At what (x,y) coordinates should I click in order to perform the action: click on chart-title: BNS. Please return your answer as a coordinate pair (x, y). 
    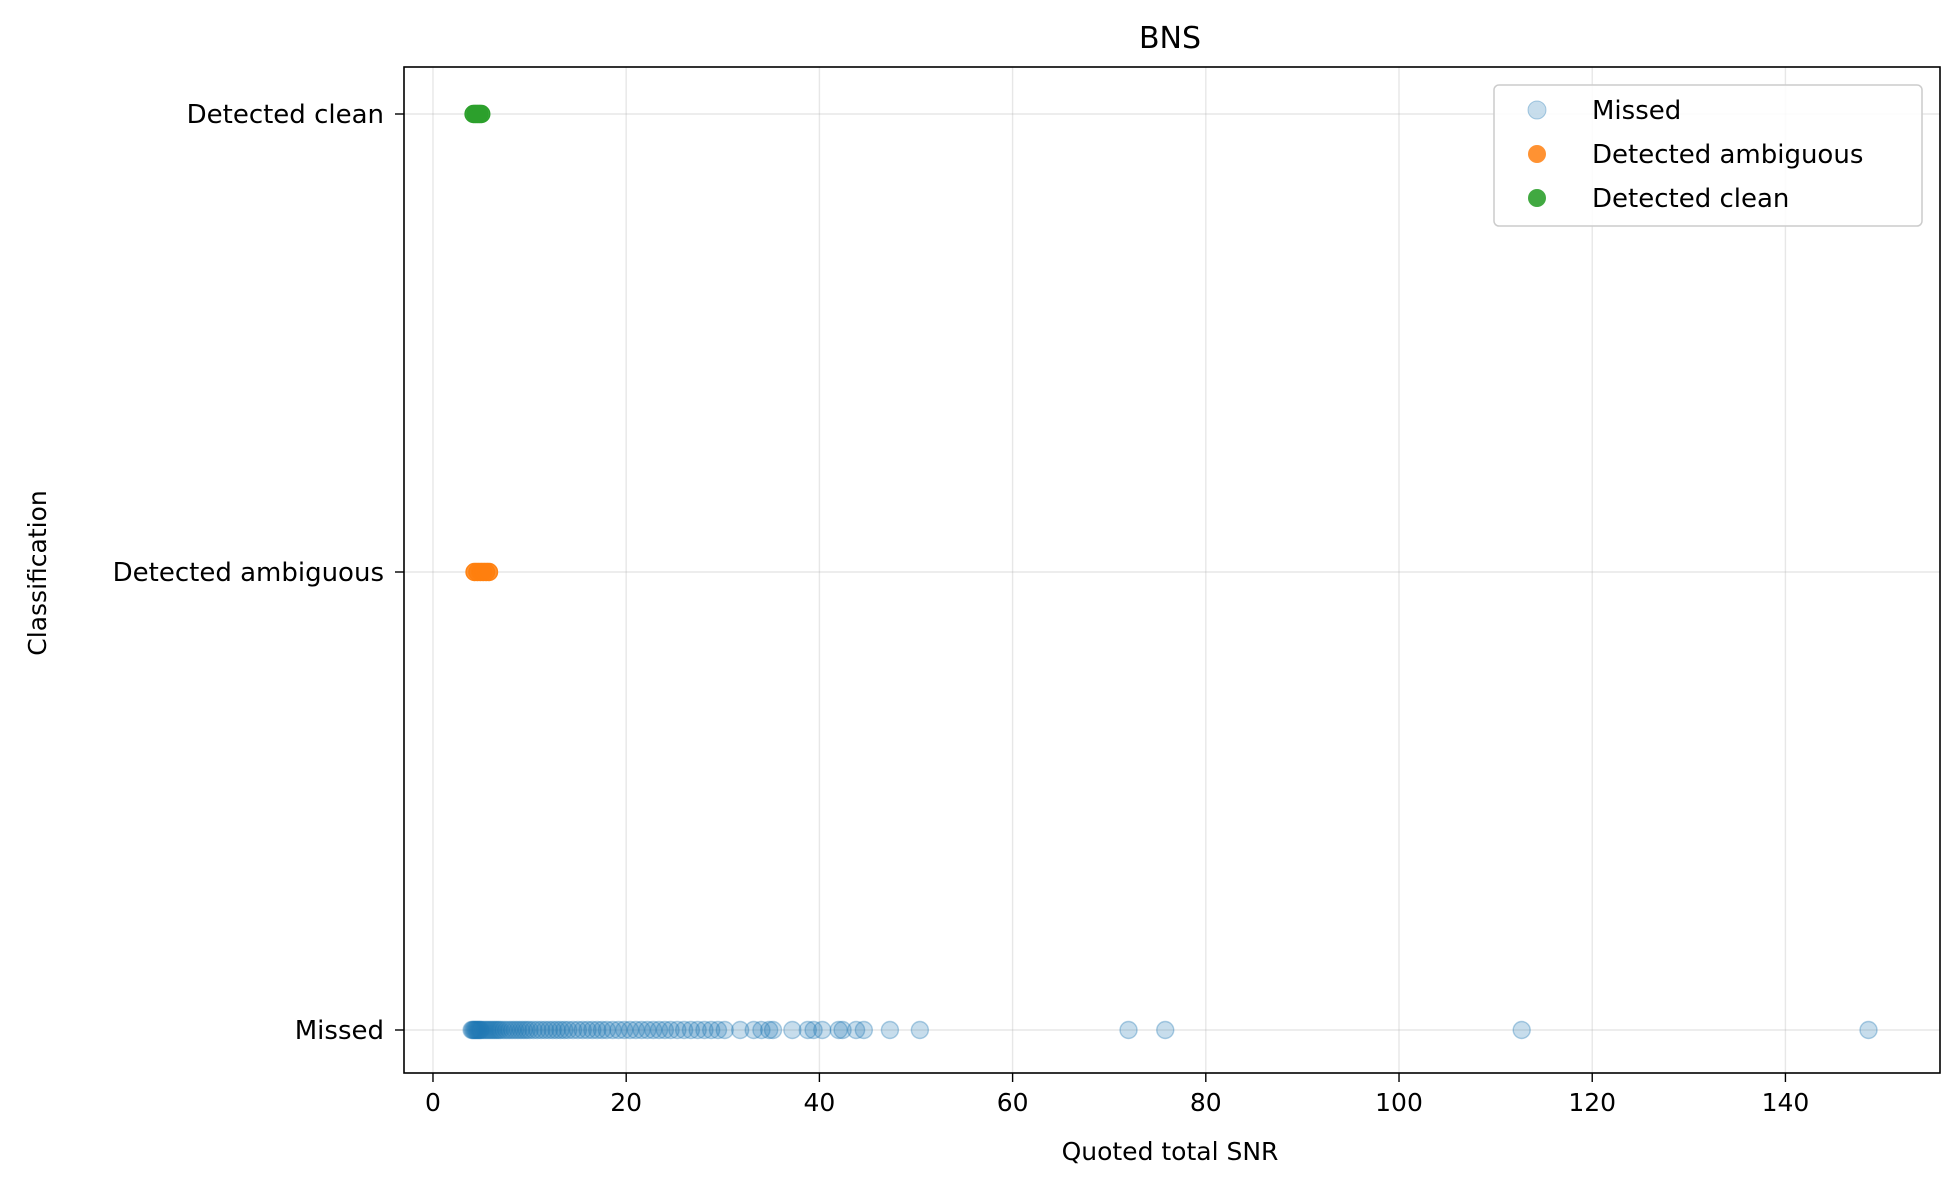
    Looking at the image, I should click on (1170, 38).